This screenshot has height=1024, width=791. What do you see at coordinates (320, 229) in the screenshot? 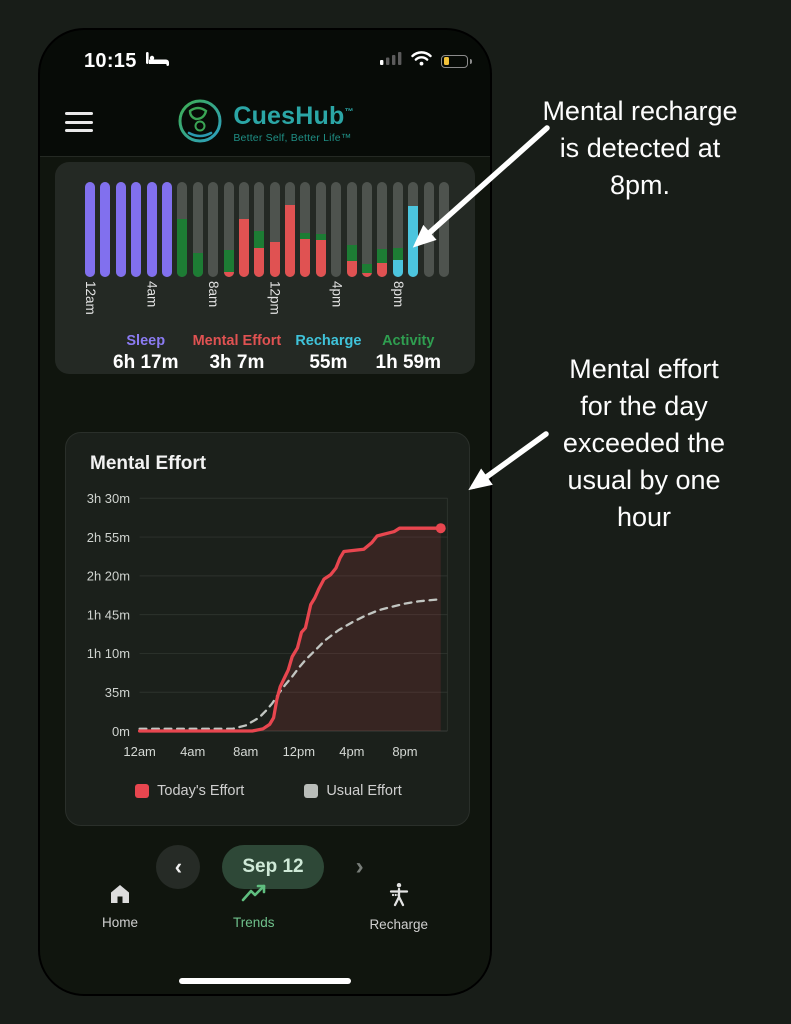
I see `hour-bar-3pm` at bounding box center [320, 229].